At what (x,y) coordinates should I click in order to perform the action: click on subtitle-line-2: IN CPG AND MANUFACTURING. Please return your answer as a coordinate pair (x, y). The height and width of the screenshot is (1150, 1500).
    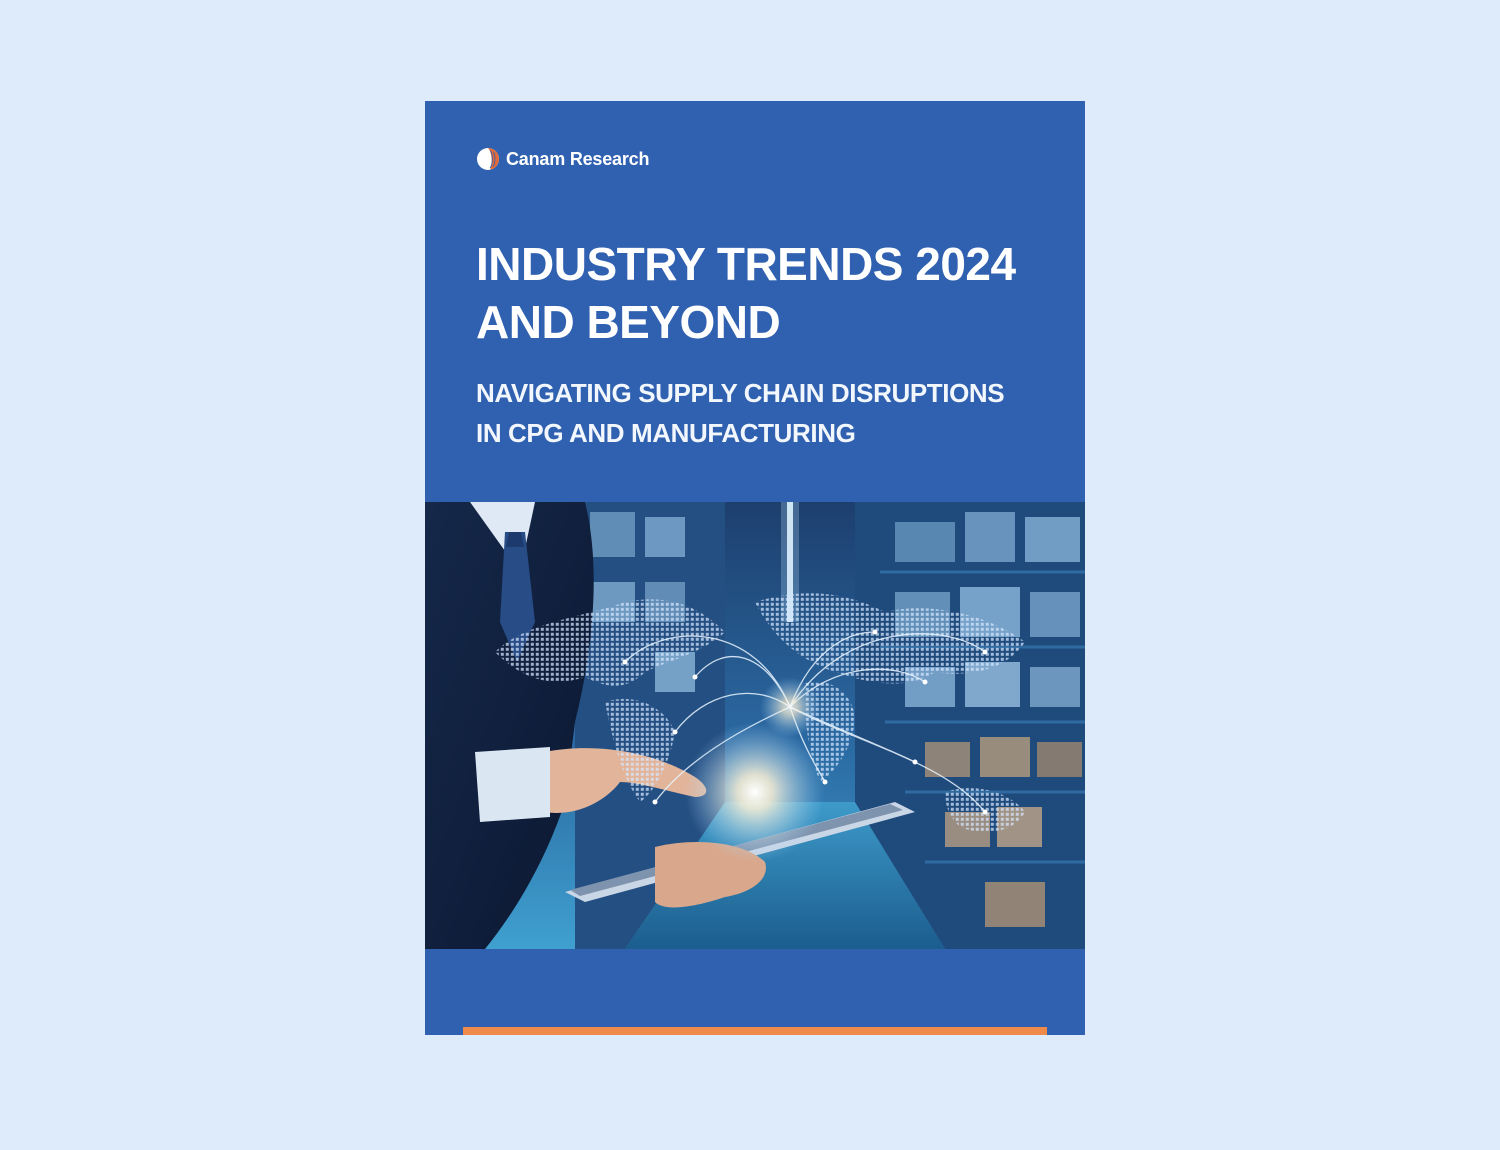
    Looking at the image, I should click on (666, 433).